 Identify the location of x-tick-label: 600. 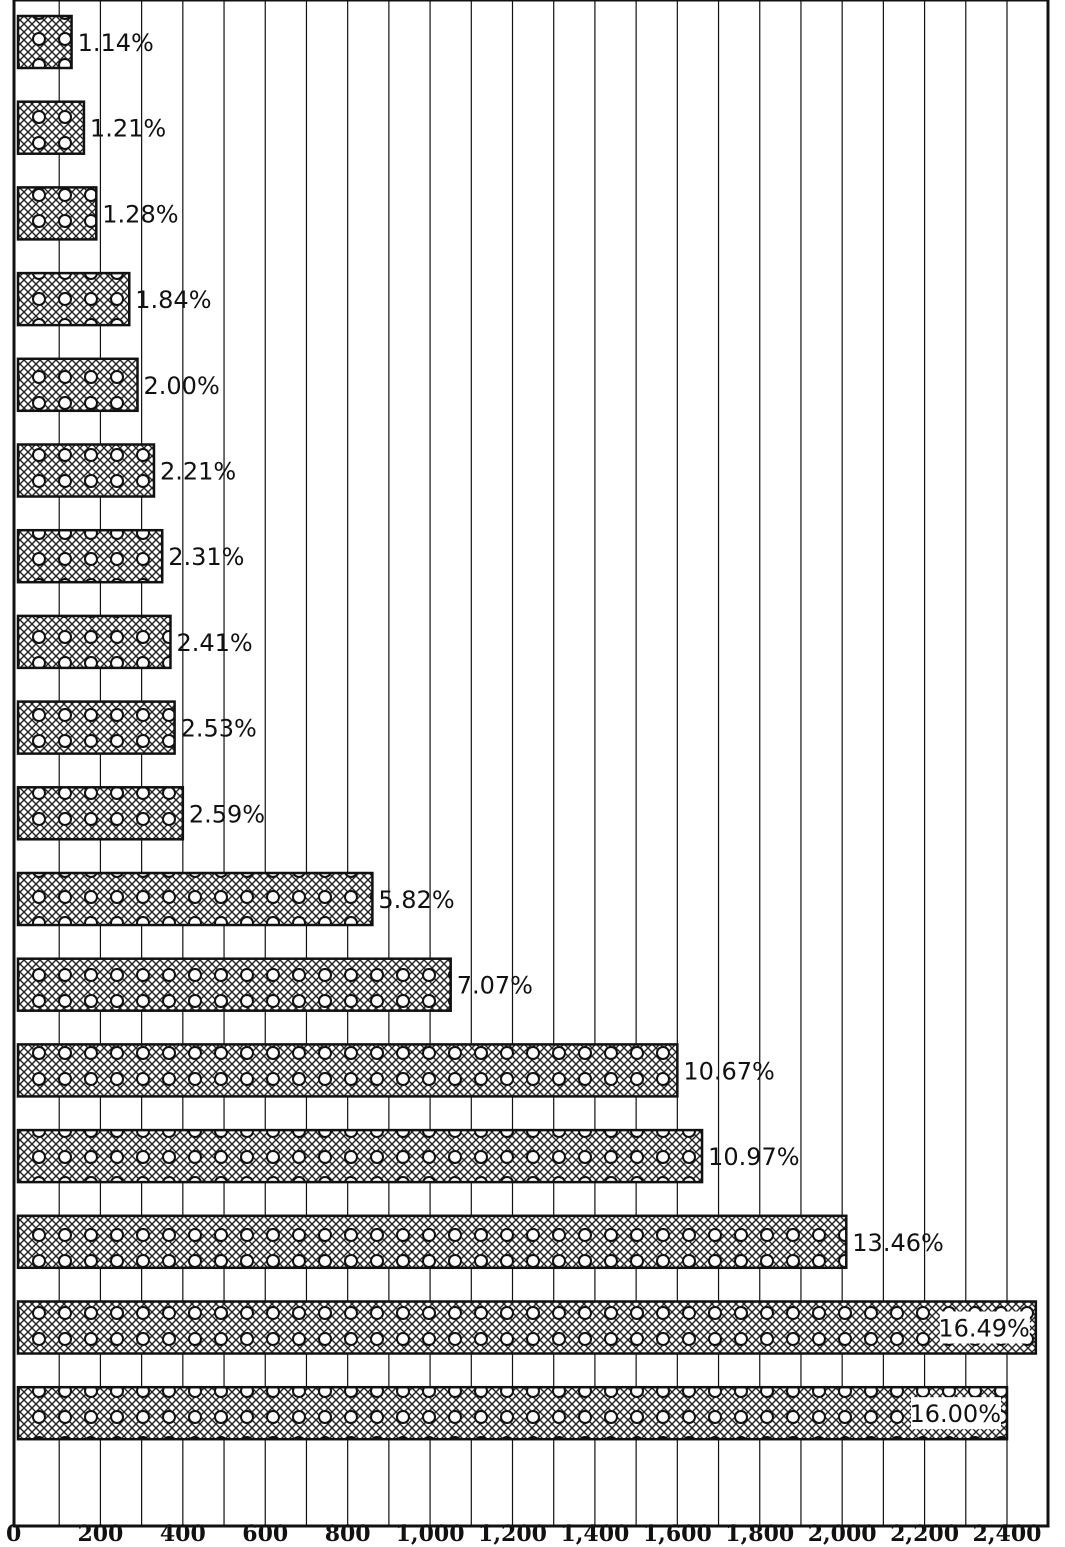
(265, 1534).